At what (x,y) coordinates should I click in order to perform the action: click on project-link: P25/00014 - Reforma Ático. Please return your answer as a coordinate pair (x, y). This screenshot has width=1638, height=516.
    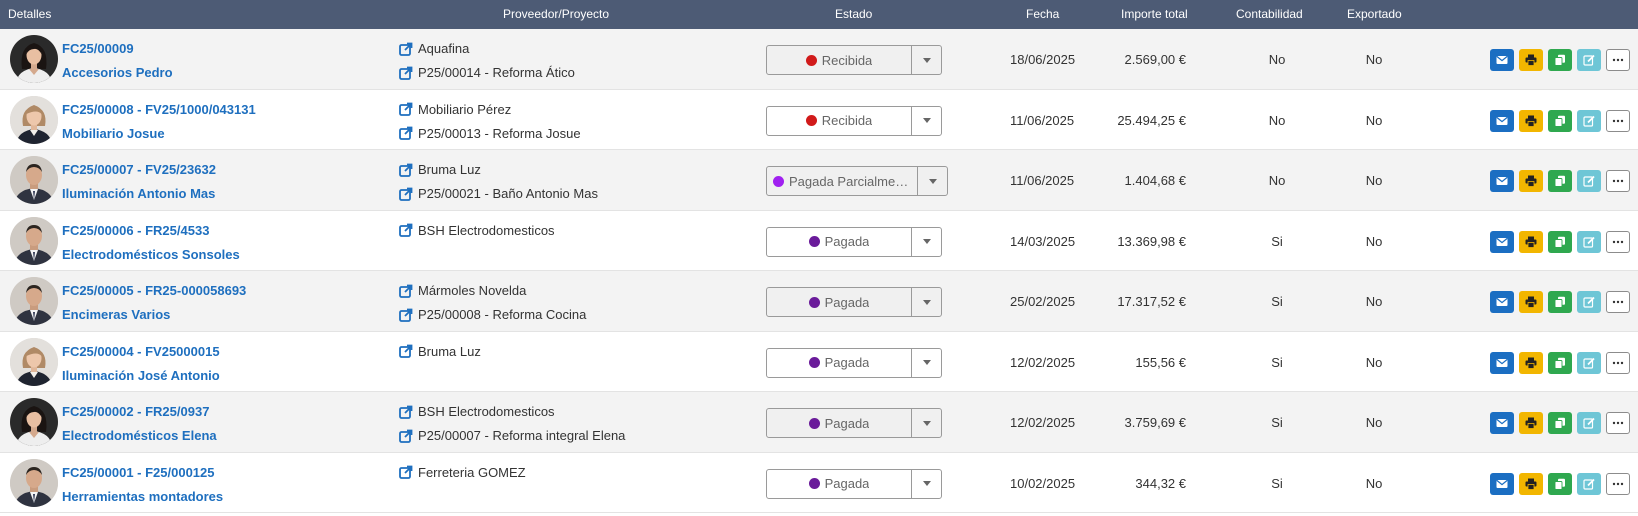
    Looking at the image, I should click on (487, 72).